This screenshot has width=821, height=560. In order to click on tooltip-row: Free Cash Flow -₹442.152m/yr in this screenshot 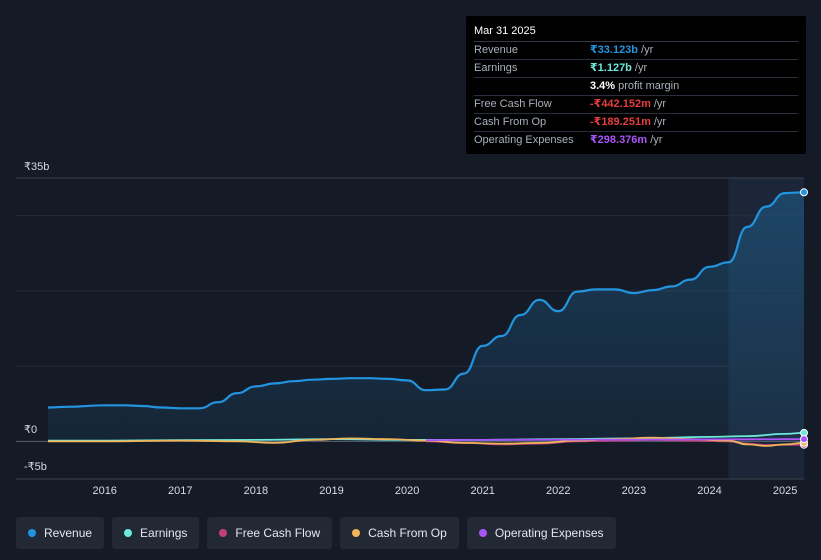, I will do `click(636, 105)`.